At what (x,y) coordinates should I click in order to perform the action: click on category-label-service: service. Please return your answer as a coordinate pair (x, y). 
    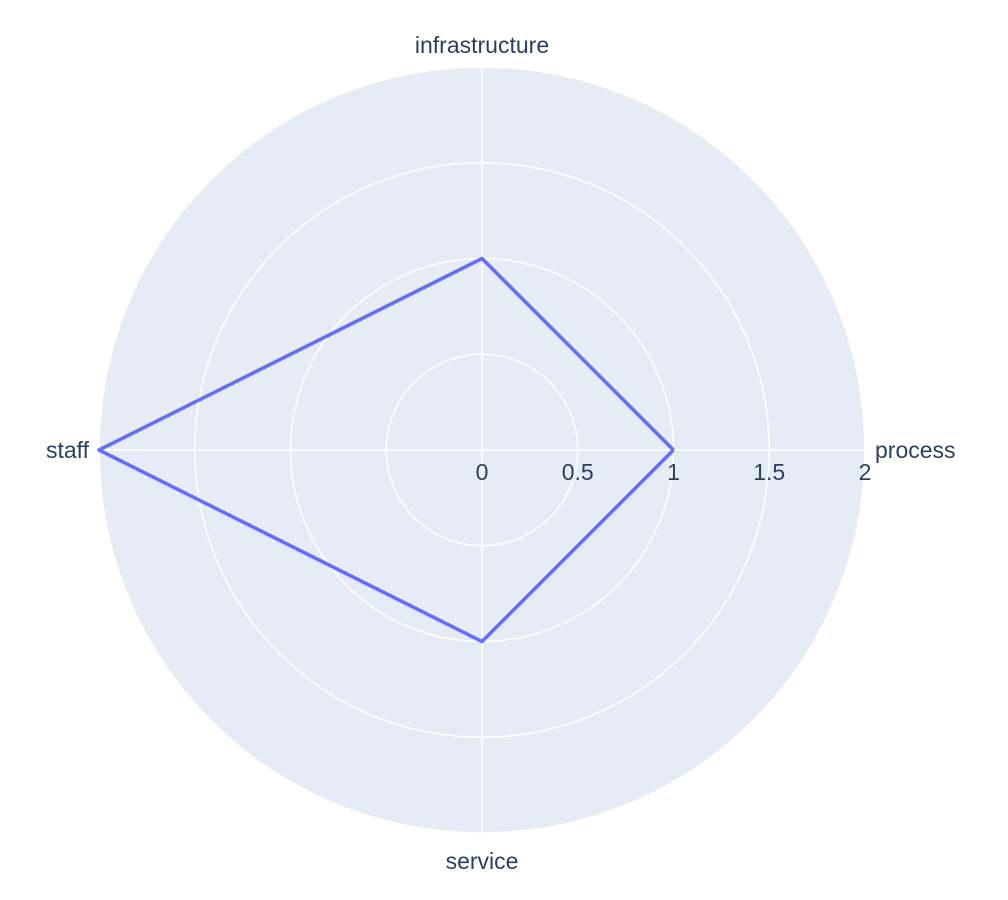
    Looking at the image, I should click on (482, 861).